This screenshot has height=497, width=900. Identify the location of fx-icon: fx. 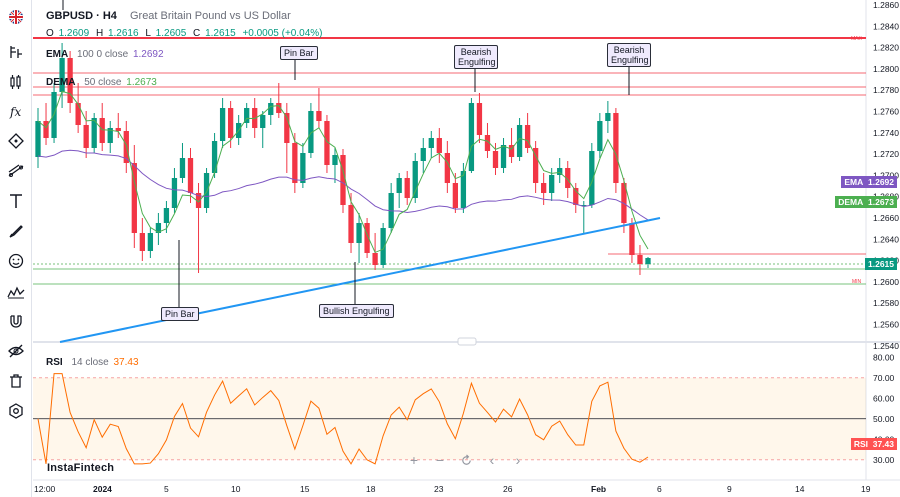
(16, 111).